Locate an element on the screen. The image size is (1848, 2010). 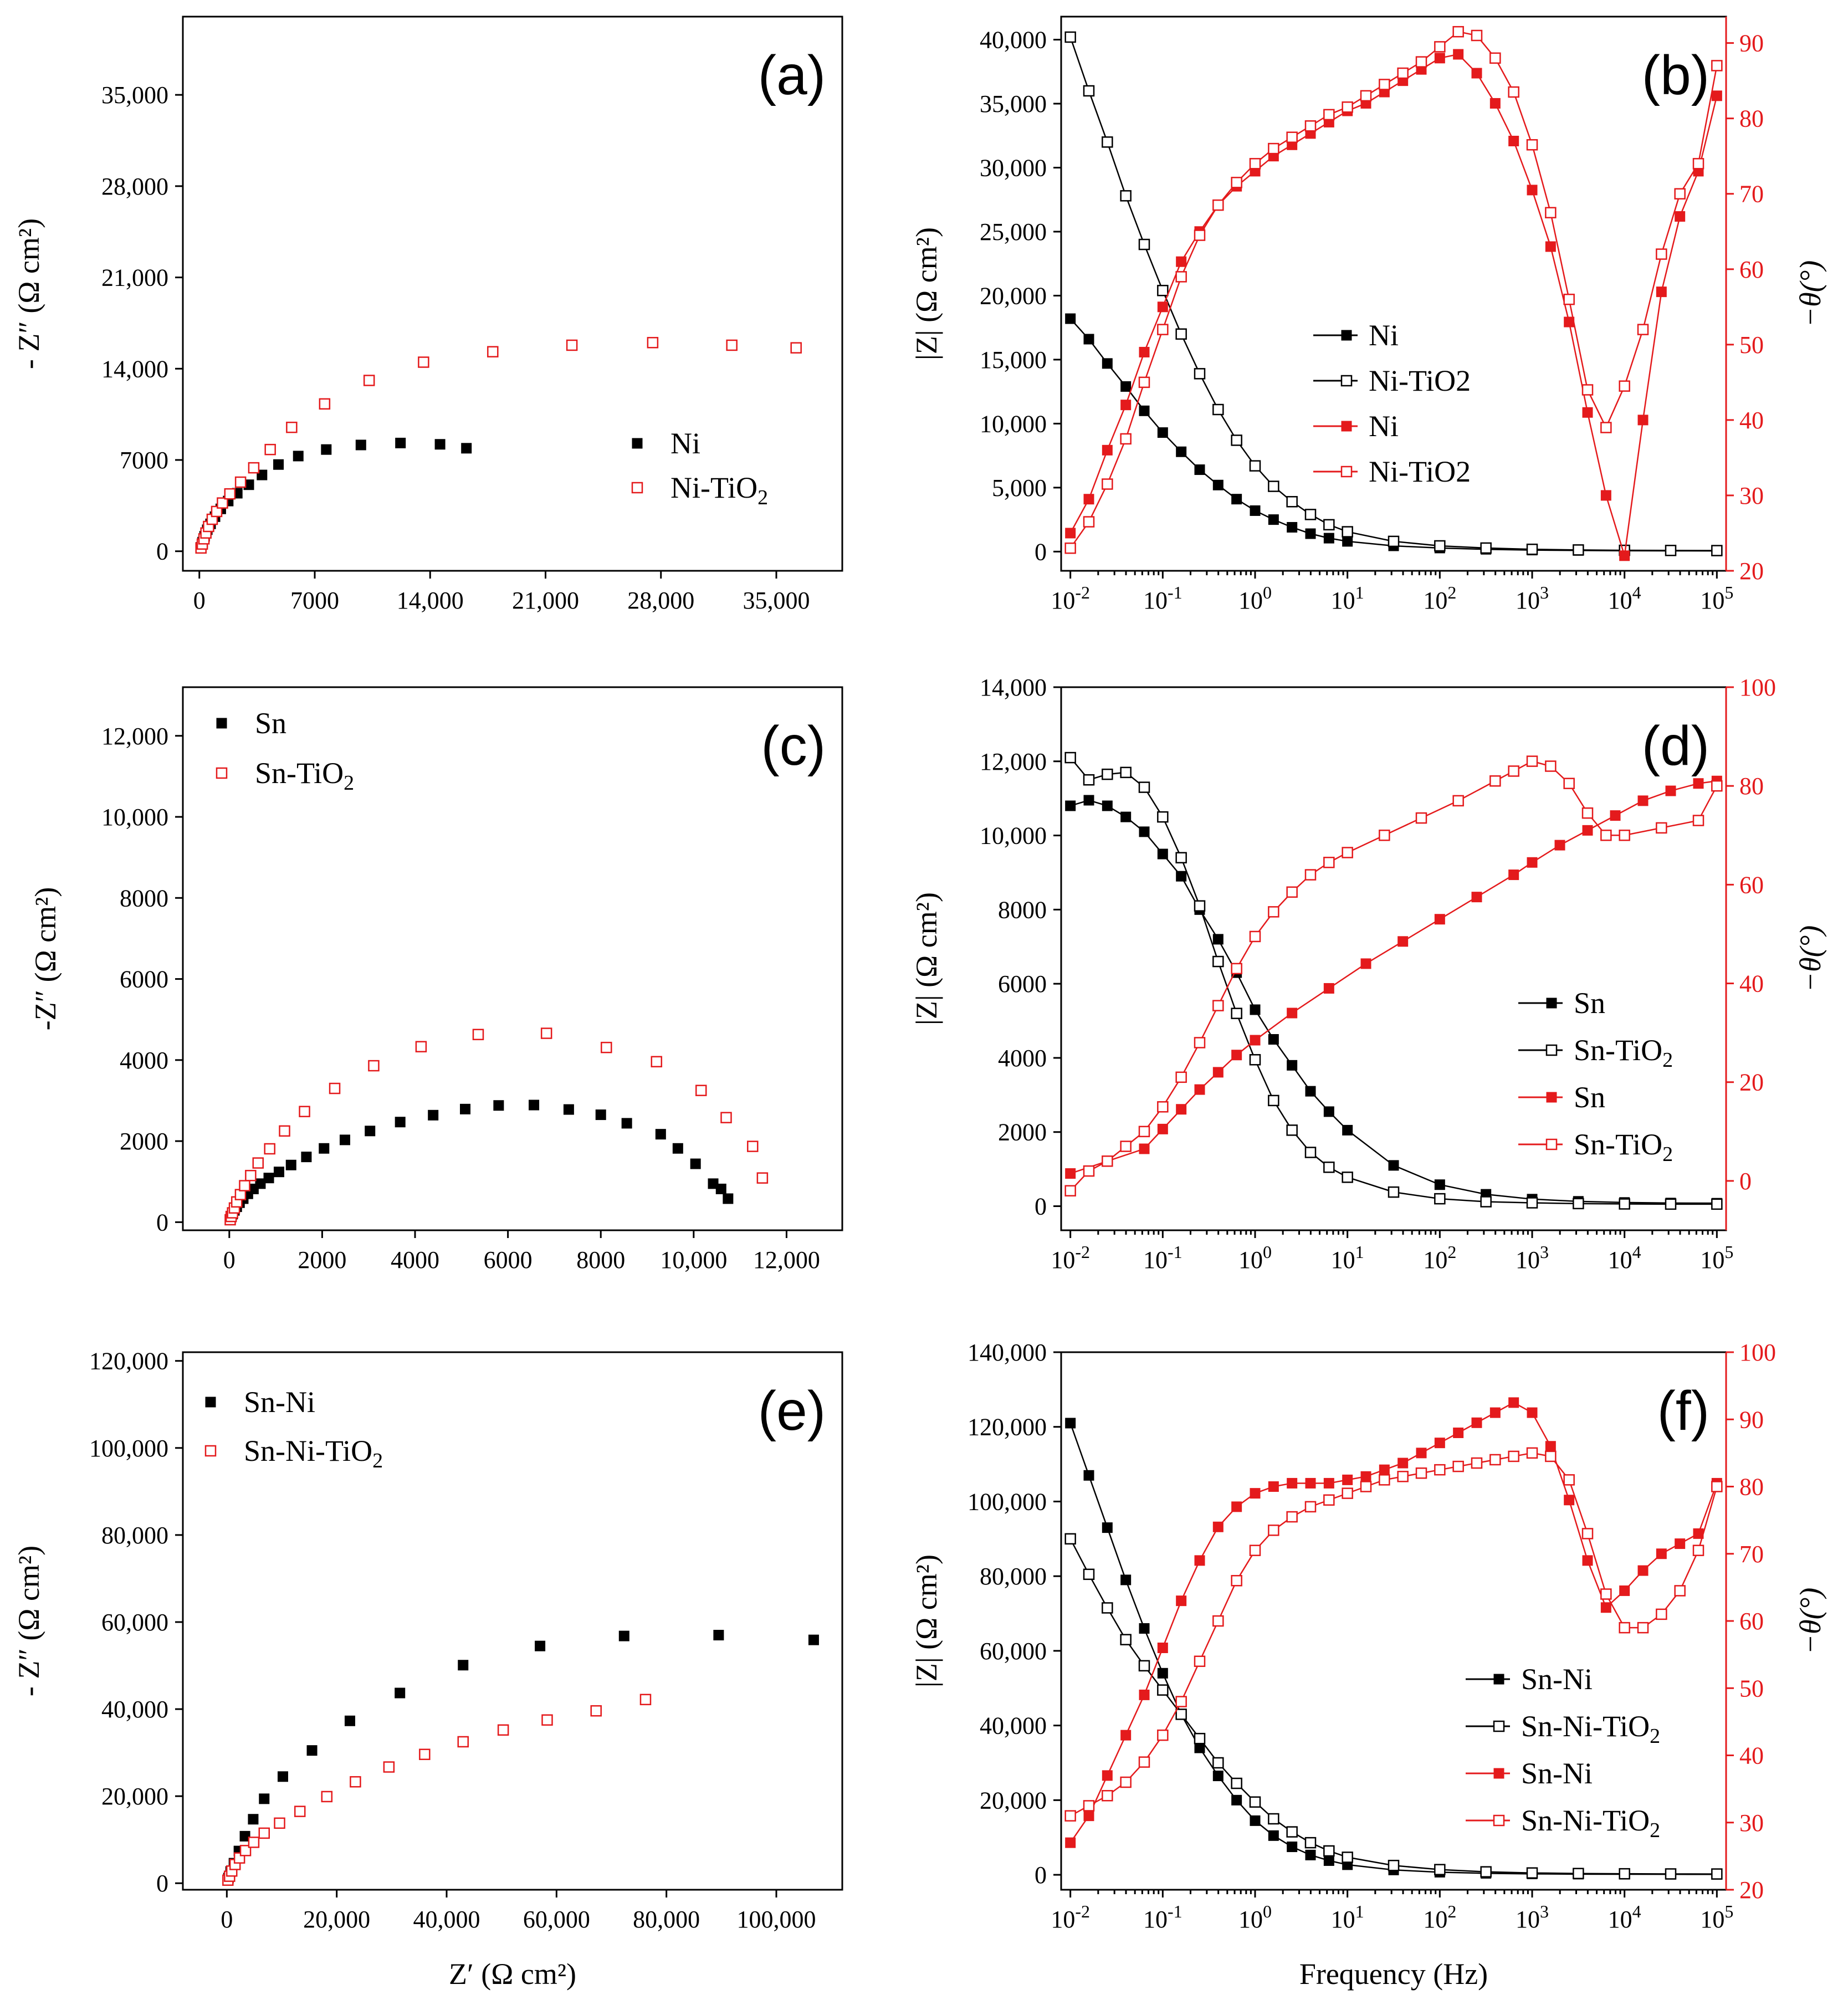
y2-tick-label: 100 is located at coordinates (1757, 1352).